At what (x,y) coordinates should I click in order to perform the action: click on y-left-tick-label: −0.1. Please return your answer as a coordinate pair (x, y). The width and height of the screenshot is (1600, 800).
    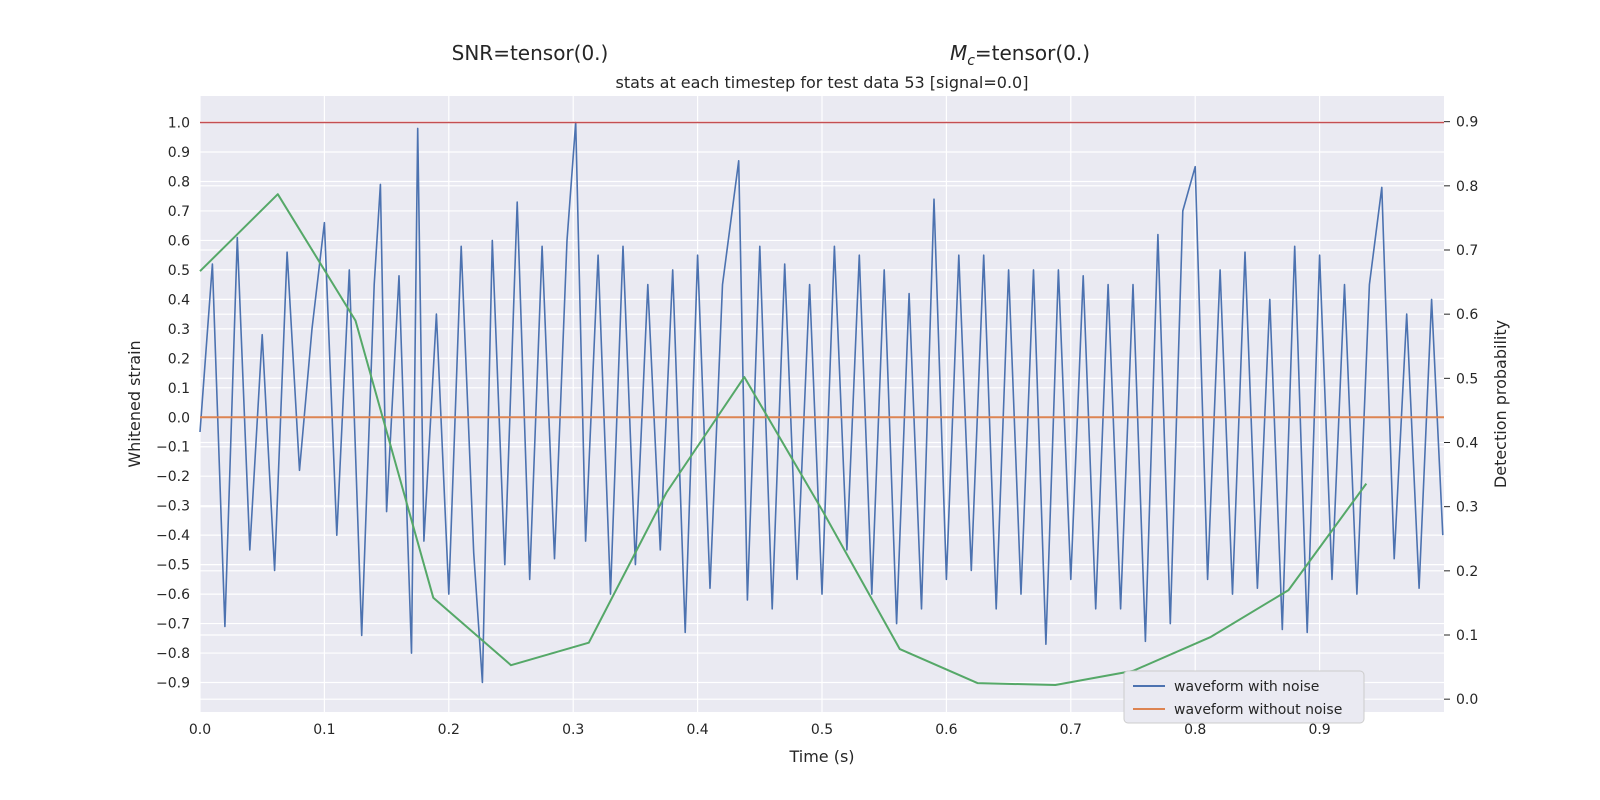
    Looking at the image, I should click on (173, 448).